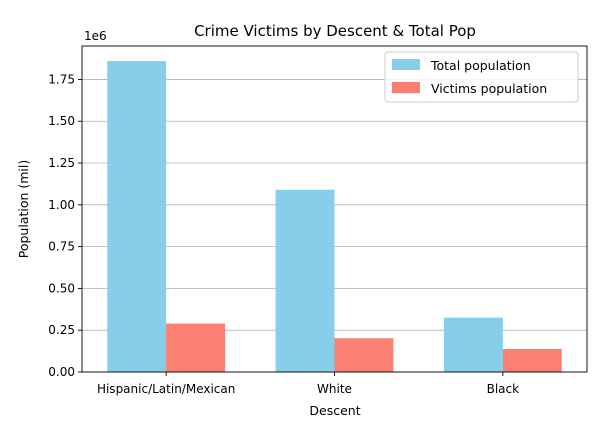 The height and width of the screenshot is (436, 616). Describe the element at coordinates (23, 209) in the screenshot. I see `y-axis-label: Population (mil)` at that location.